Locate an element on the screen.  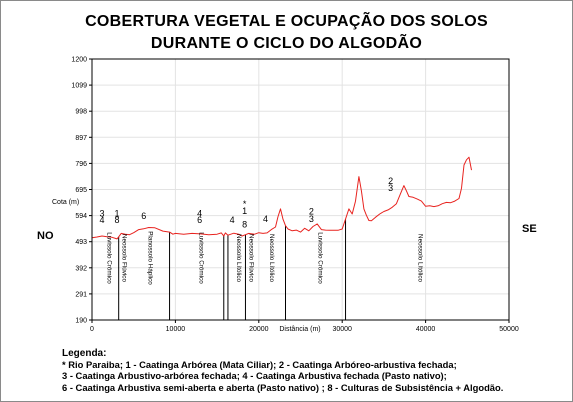
y-tick-label: 291 is located at coordinates (81, 294).